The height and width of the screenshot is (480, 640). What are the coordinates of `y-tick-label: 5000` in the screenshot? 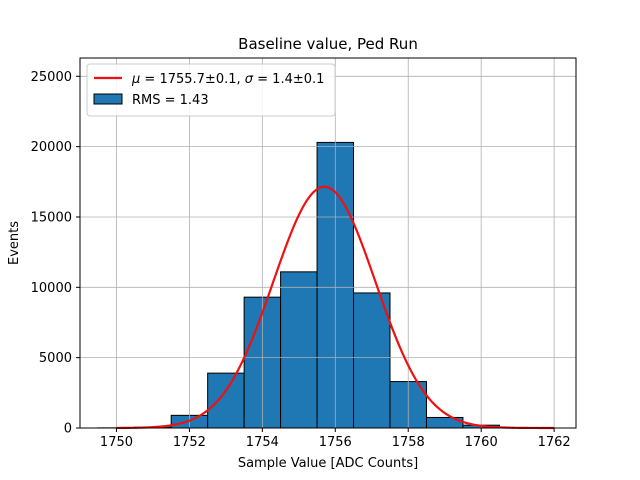 It's located at (55, 358).